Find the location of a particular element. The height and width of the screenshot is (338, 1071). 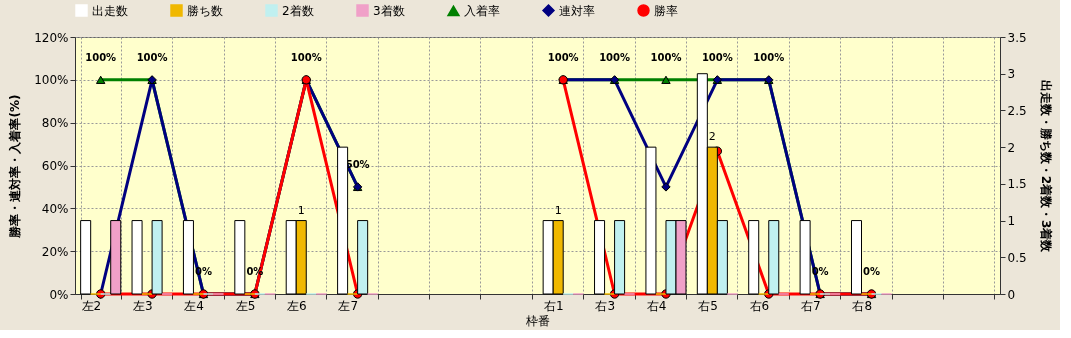

y2-tick-label: 0 is located at coordinates (1011, 294).